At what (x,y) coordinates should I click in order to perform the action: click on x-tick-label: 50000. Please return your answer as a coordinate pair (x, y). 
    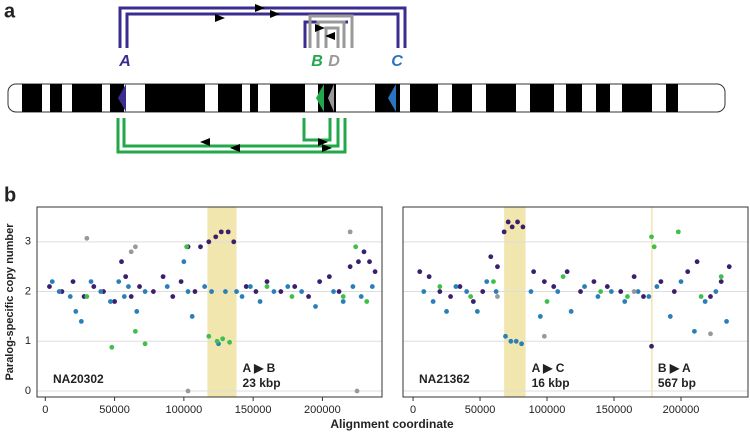
    Looking at the image, I should click on (114, 410).